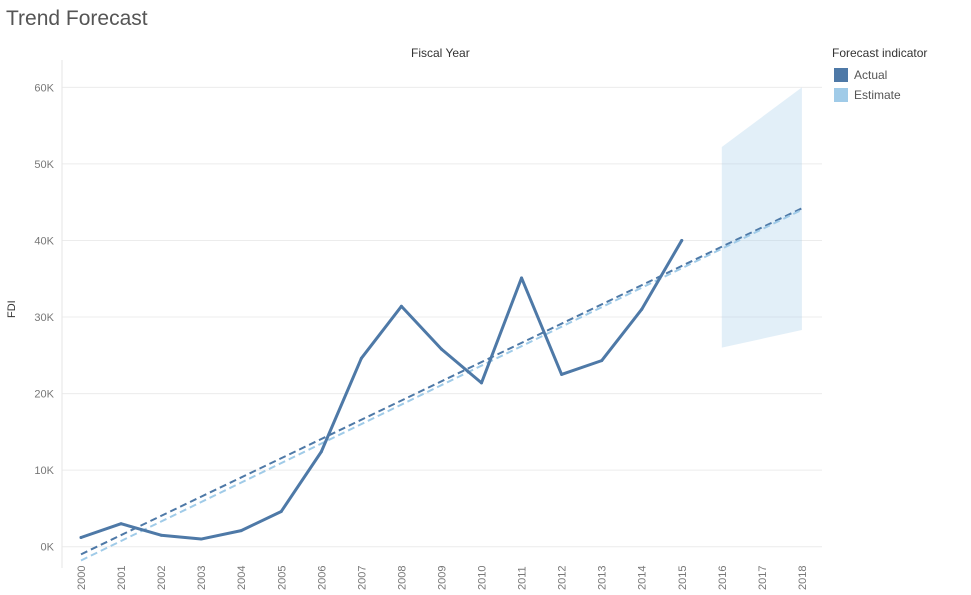 This screenshot has width=971, height=595. What do you see at coordinates (202, 578) in the screenshot?
I see `x-tick-label: 2003` at bounding box center [202, 578].